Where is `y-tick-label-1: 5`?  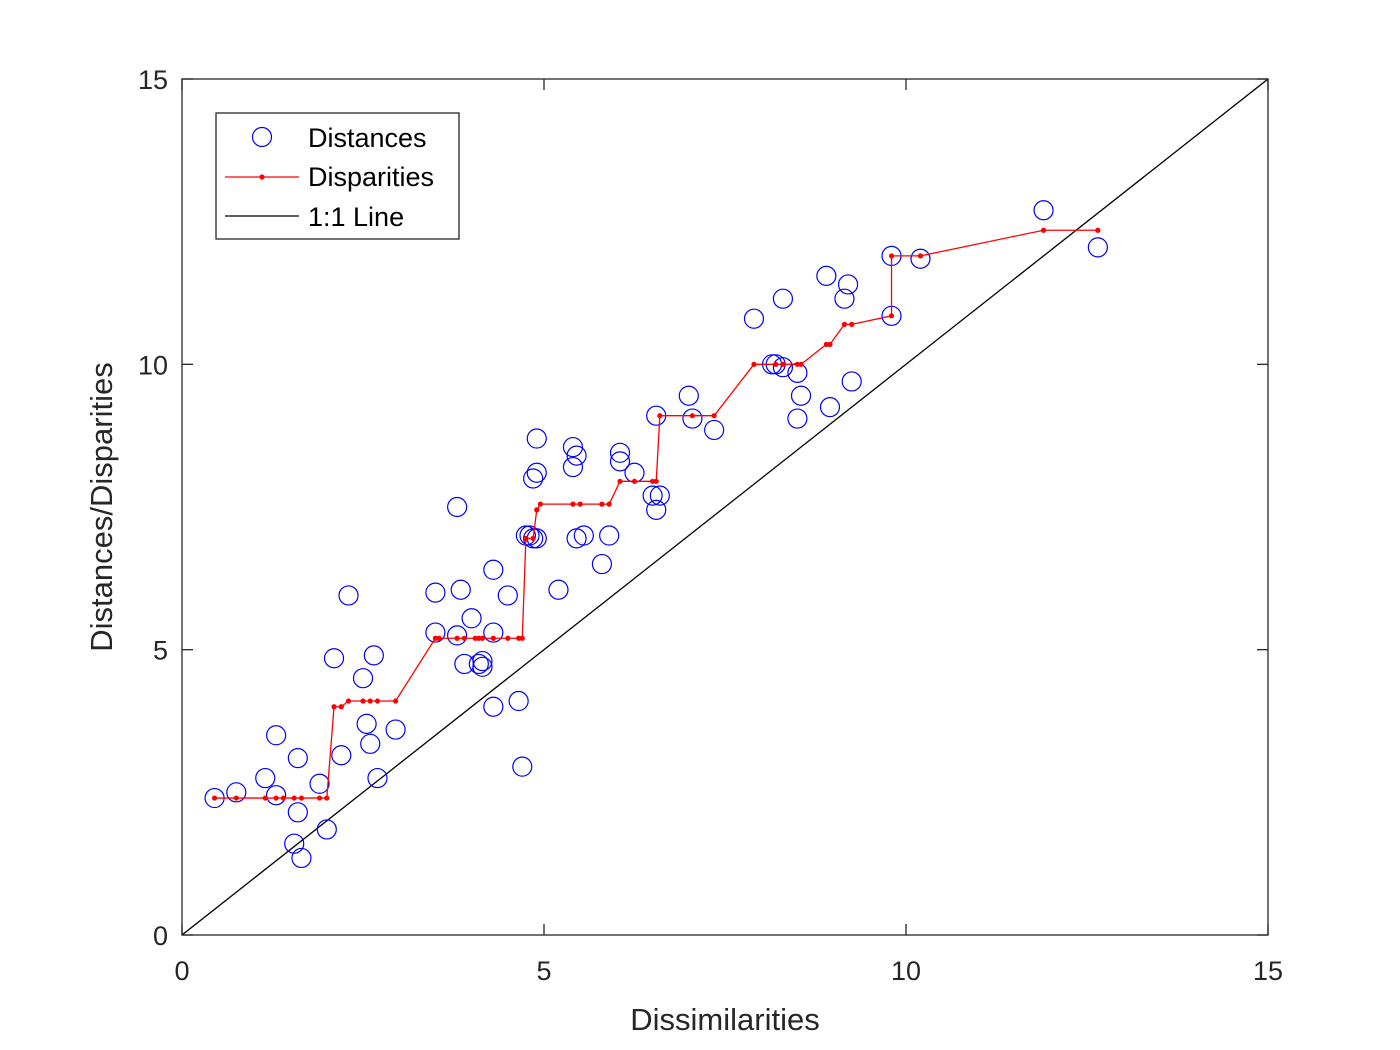
y-tick-label-1: 5 is located at coordinates (160, 651).